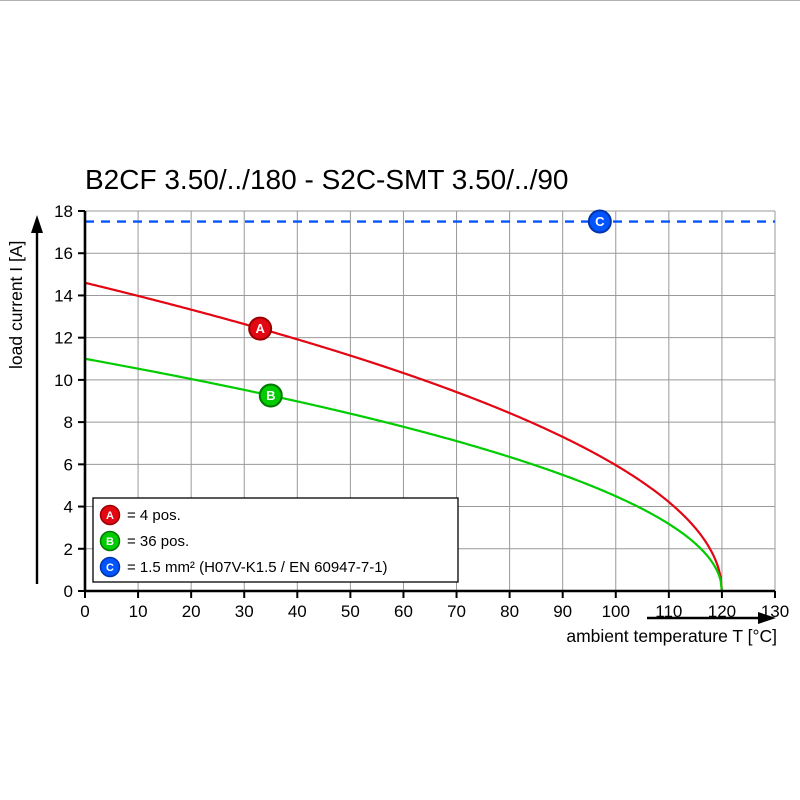 The height and width of the screenshot is (800, 800). I want to click on x-axis-label: ambient temperature T [°C], so click(671, 636).